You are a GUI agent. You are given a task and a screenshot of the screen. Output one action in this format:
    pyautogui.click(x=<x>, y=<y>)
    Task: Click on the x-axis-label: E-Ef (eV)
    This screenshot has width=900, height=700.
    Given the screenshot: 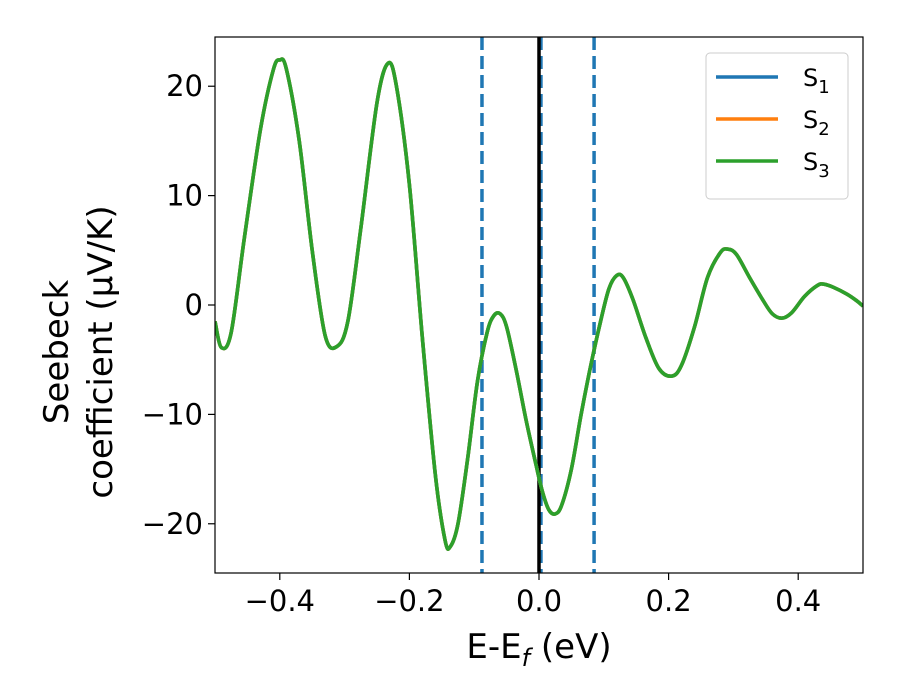 What is the action you would take?
    pyautogui.click(x=538, y=649)
    